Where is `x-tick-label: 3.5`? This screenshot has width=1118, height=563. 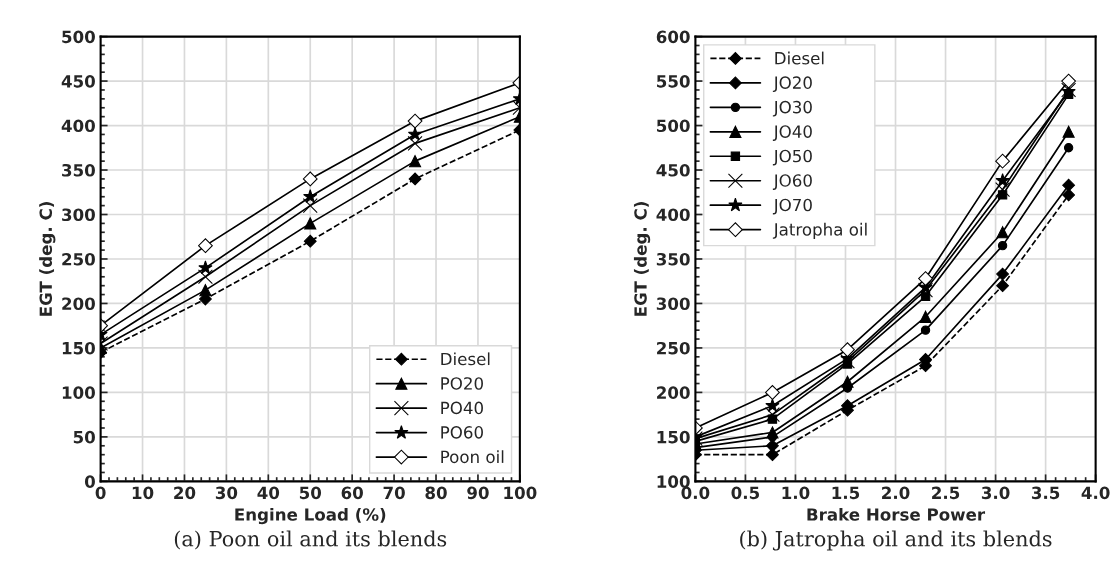 x-tick-label: 3.5 is located at coordinates (1045, 493).